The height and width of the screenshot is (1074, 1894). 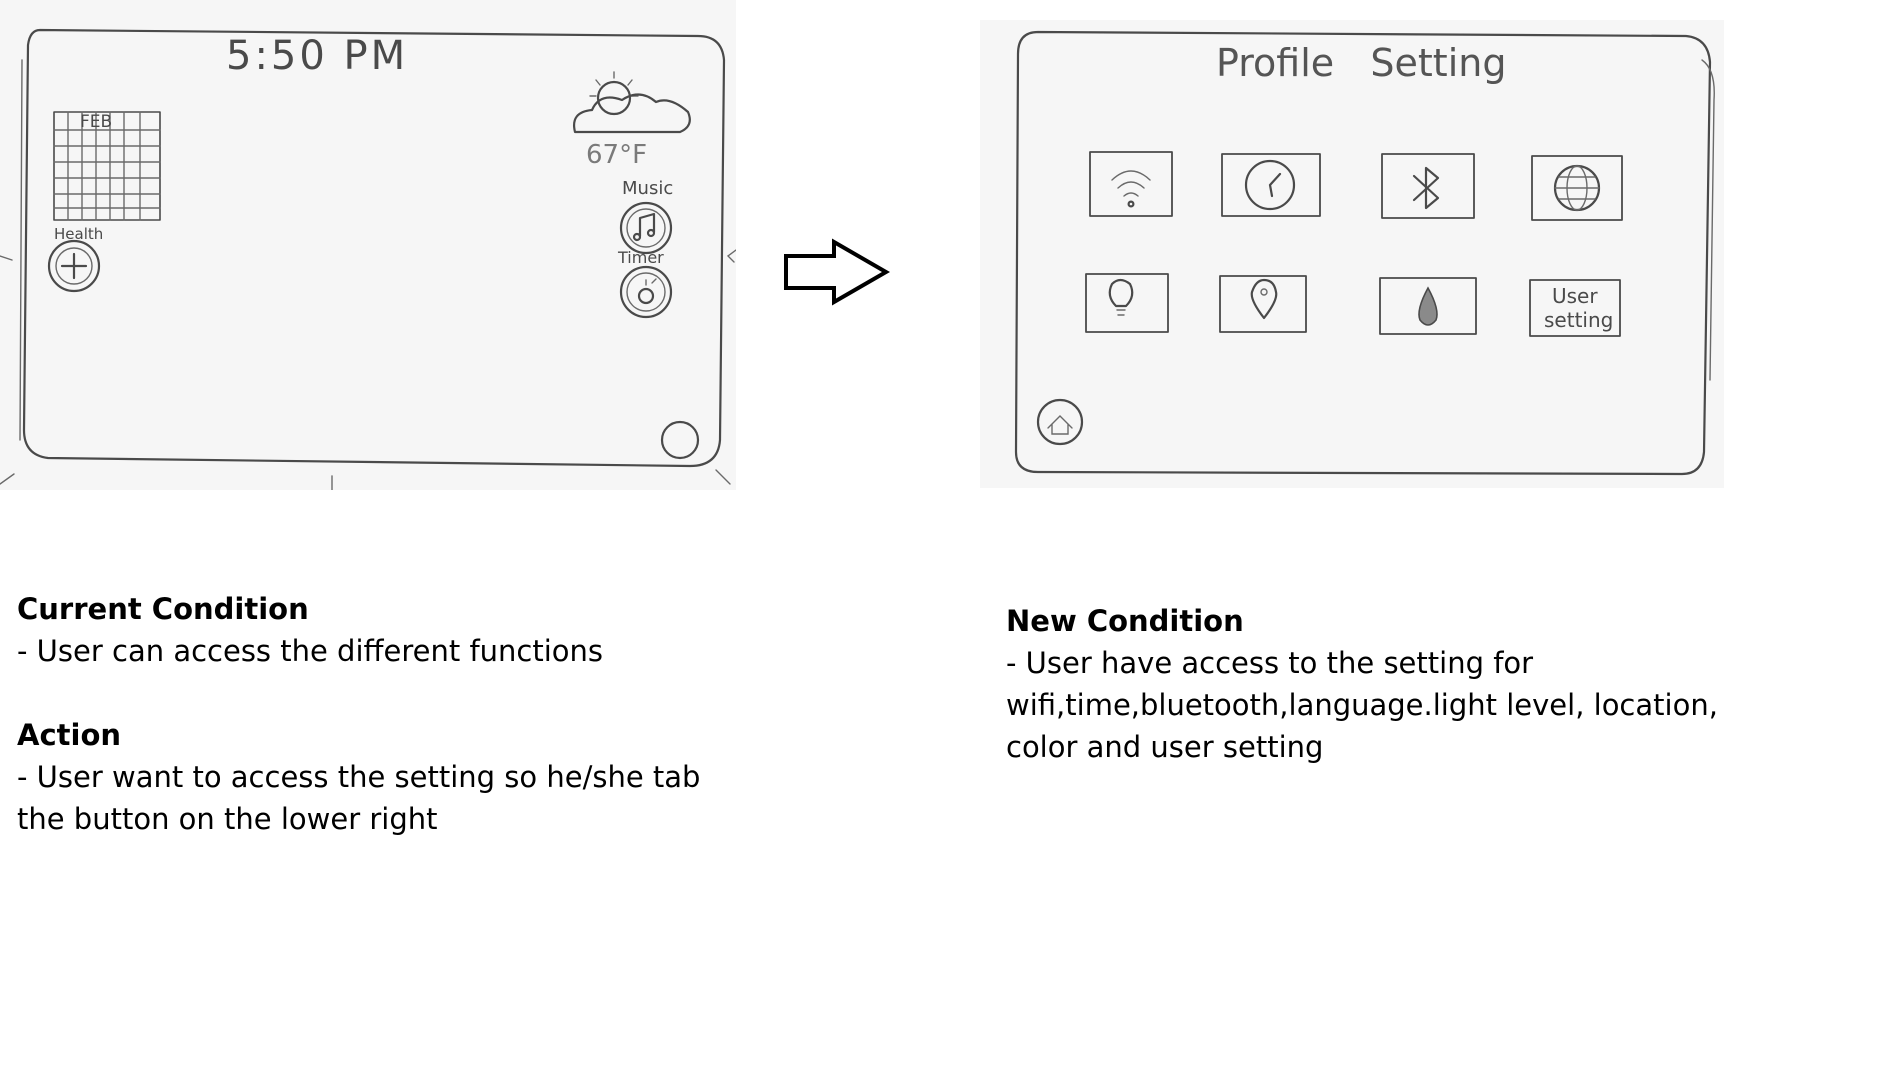 I want to click on clock-icon, so click(x=1270, y=185).